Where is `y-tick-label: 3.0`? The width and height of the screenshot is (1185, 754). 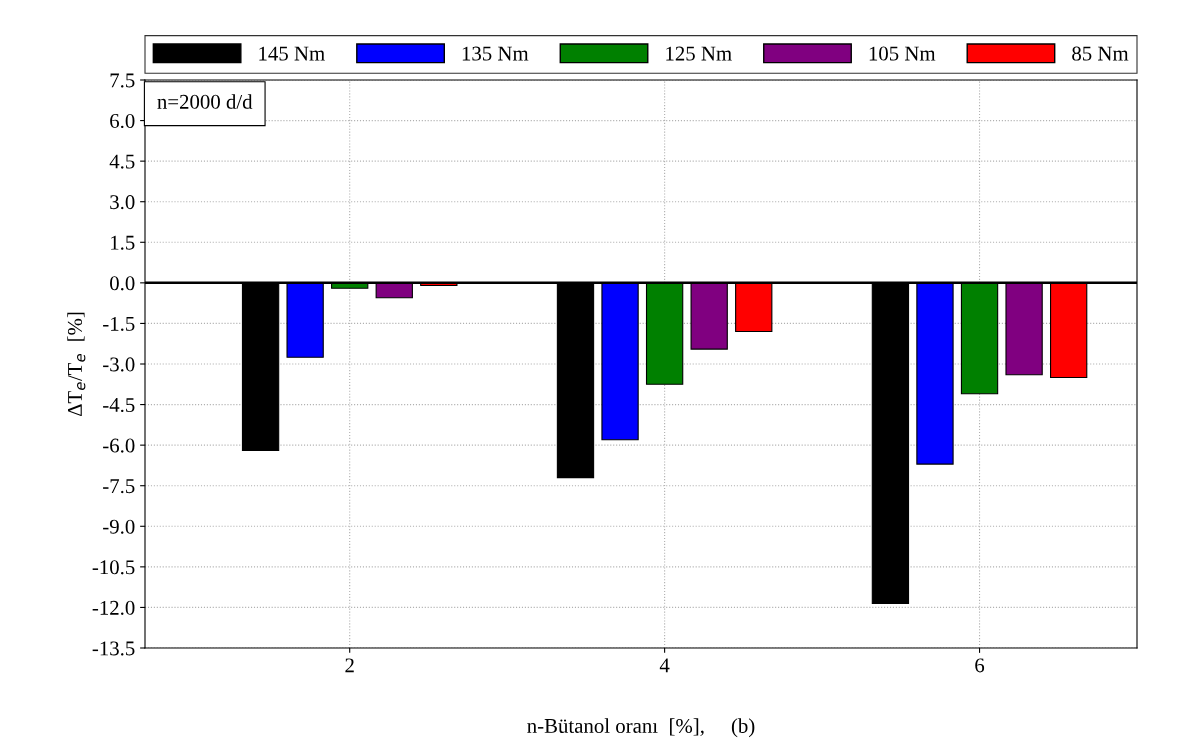
y-tick-label: 3.0 is located at coordinates (122, 202).